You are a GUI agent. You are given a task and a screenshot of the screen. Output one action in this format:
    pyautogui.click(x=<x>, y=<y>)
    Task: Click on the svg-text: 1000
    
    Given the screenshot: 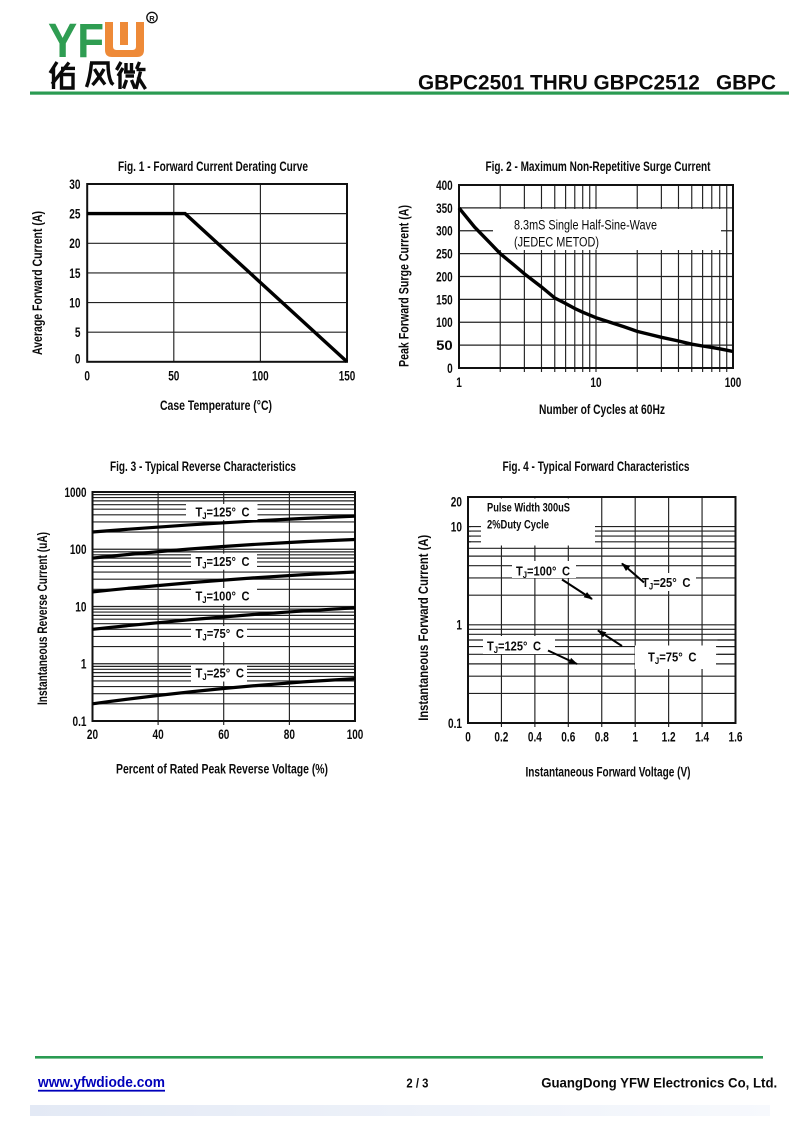 What is the action you would take?
    pyautogui.click(x=76, y=492)
    